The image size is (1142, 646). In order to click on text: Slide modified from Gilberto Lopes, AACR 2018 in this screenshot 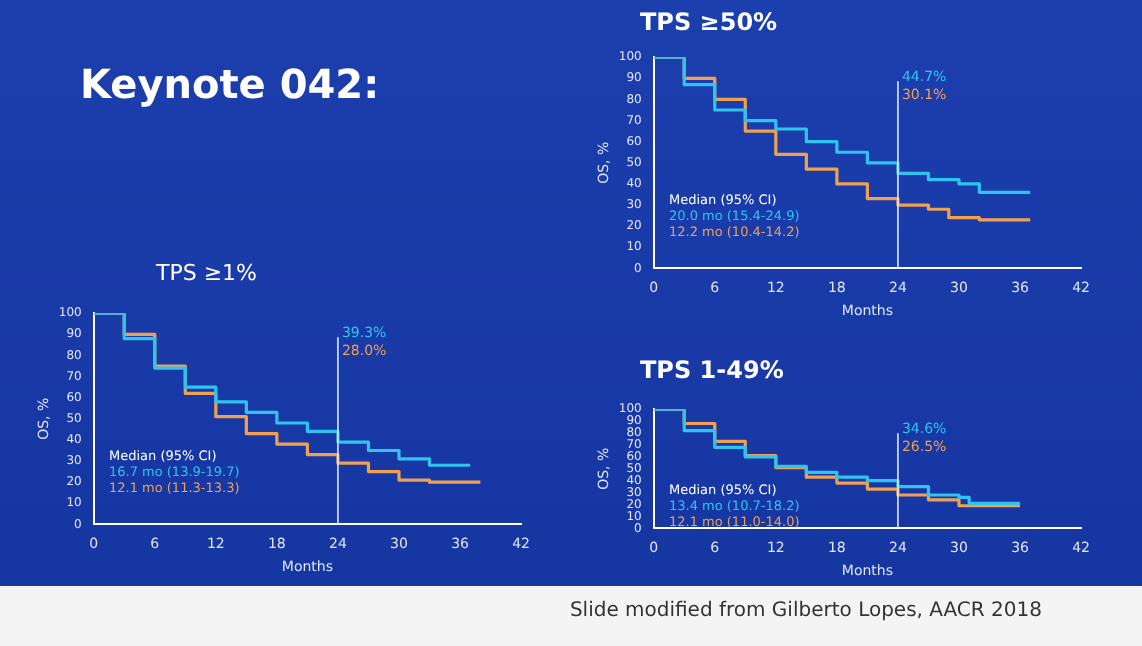, I will do `click(805, 611)`.